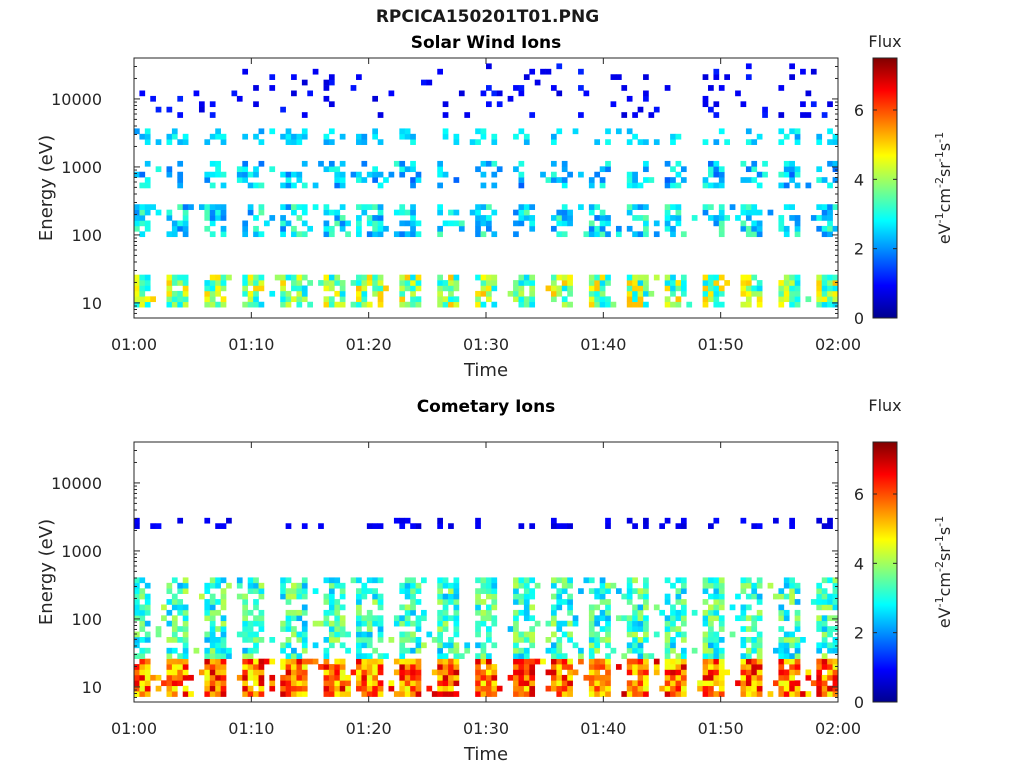 Image resolution: width=1024 pixels, height=768 pixels. What do you see at coordinates (486, 344) in the screenshot?
I see `x-tick-label: 01:30` at bounding box center [486, 344].